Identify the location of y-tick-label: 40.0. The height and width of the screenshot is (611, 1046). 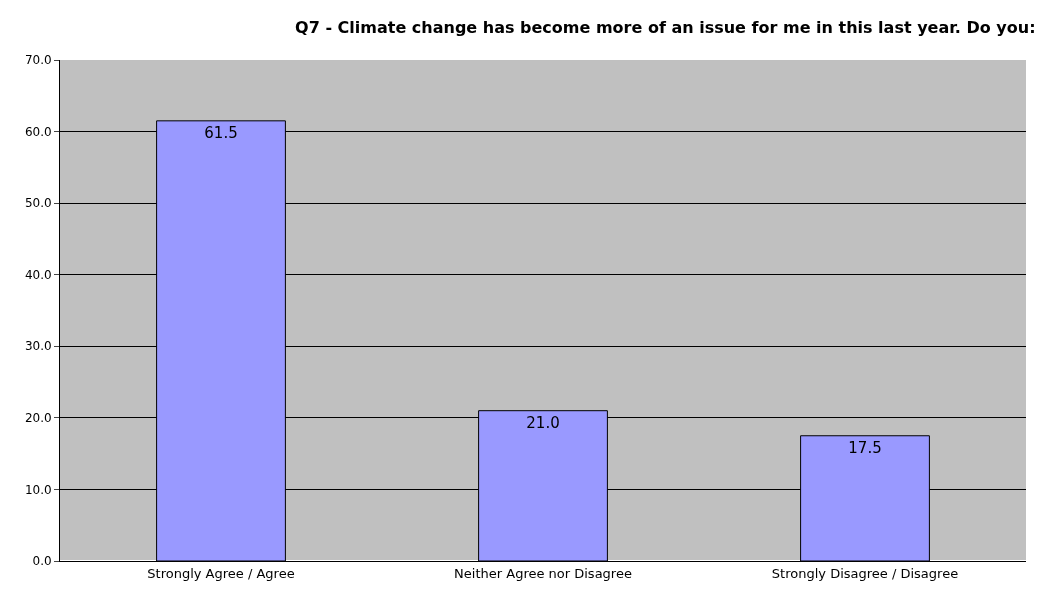
(38, 274).